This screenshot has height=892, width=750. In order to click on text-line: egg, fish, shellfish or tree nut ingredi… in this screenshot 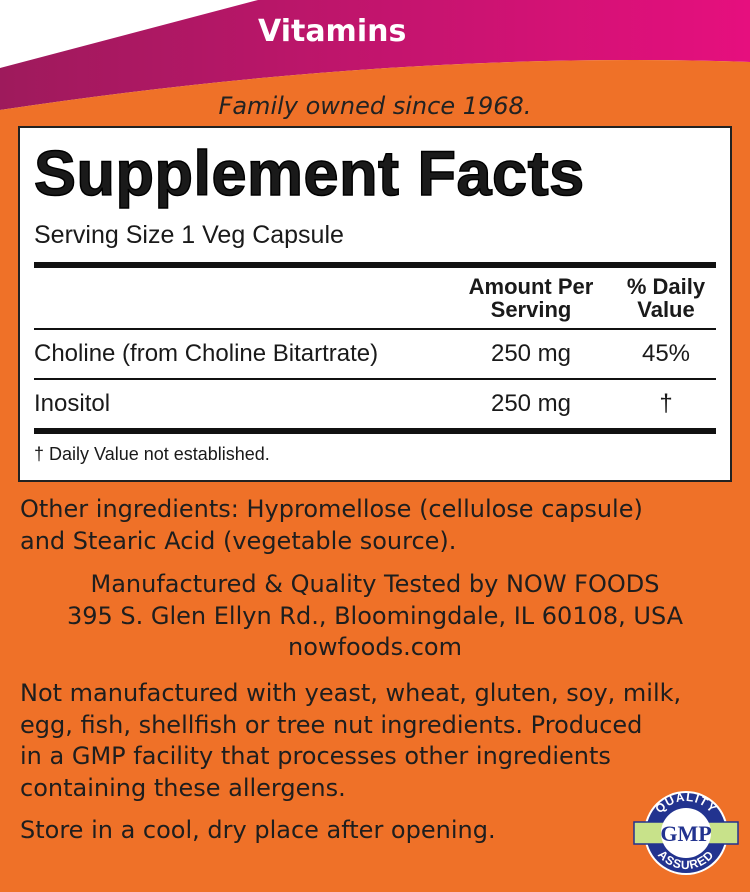, I will do `click(331, 724)`.